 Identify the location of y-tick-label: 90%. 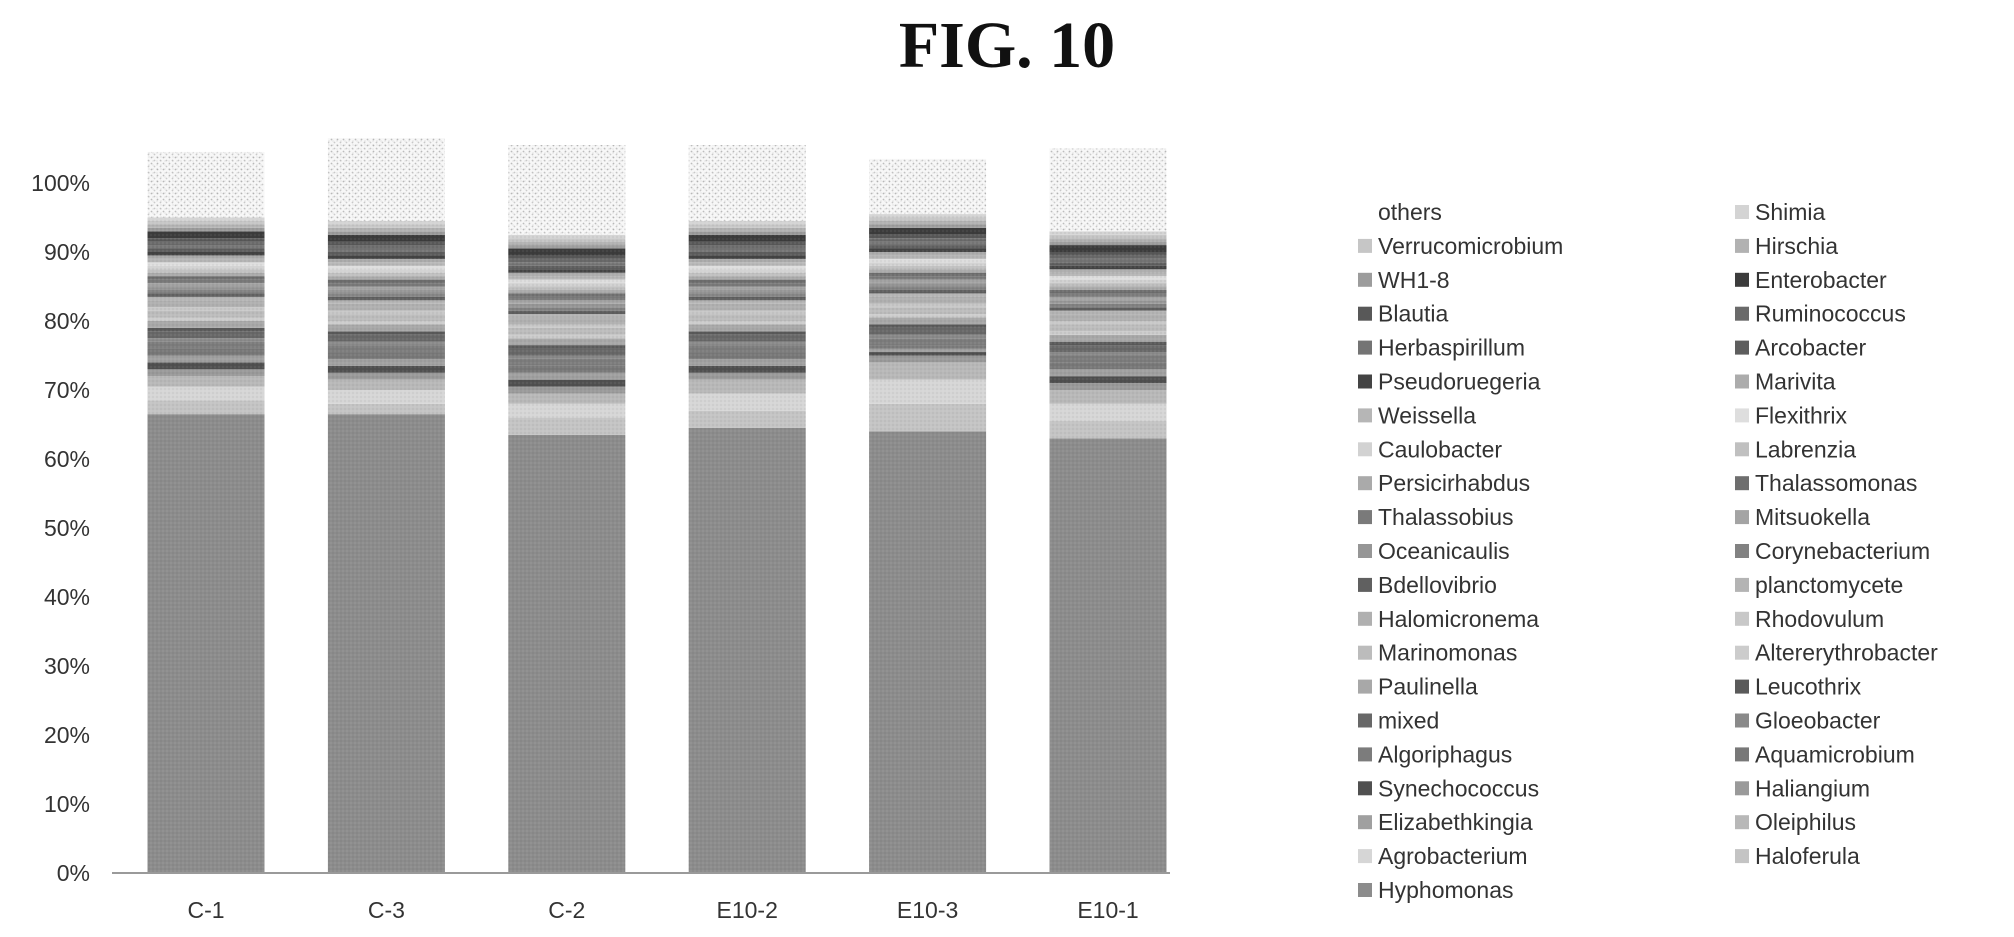
(67, 252).